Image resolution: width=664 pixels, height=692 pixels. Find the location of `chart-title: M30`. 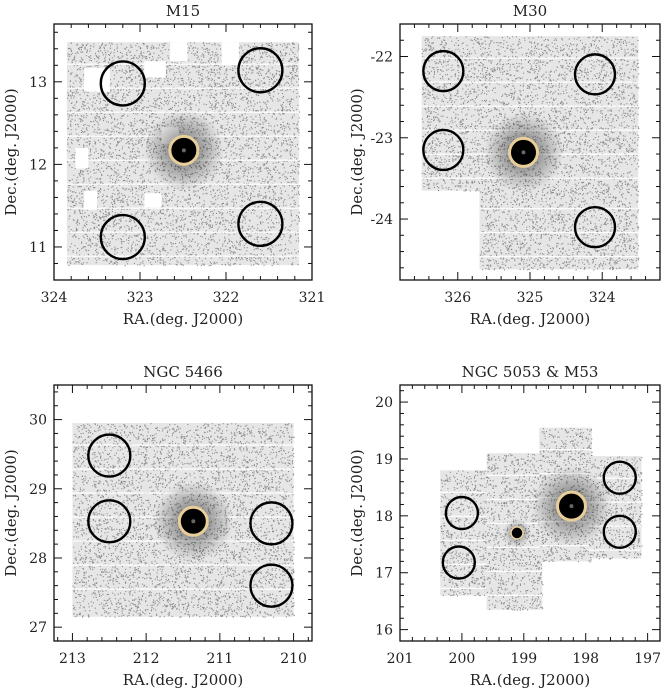

chart-title: M30 is located at coordinates (530, 11).